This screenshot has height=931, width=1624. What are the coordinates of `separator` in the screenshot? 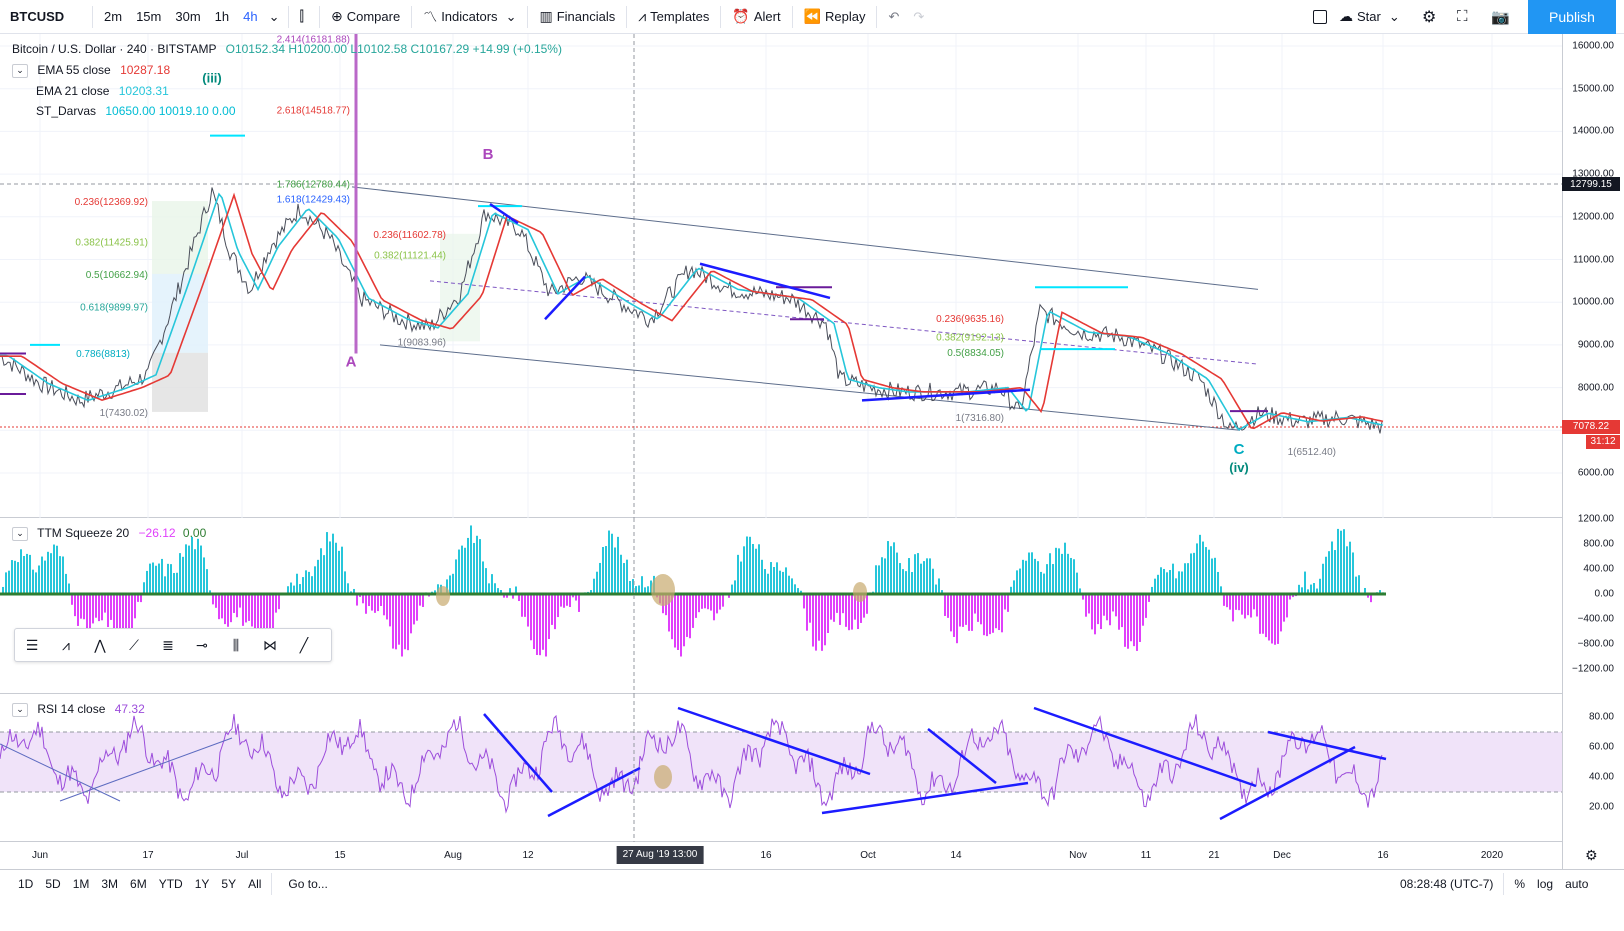 It's located at (412, 16).